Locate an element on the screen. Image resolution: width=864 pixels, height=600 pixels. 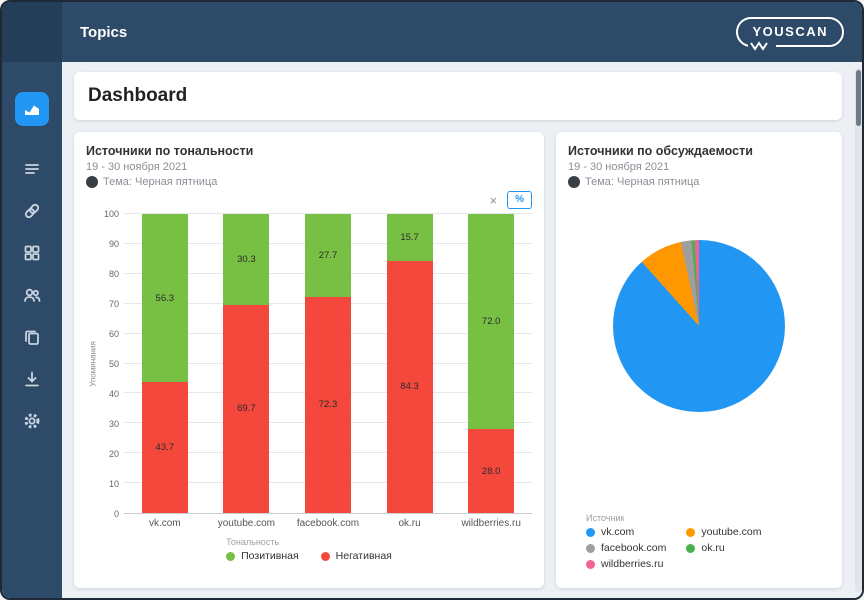
y-tick-label: 90 is located at coordinates (113, 244).